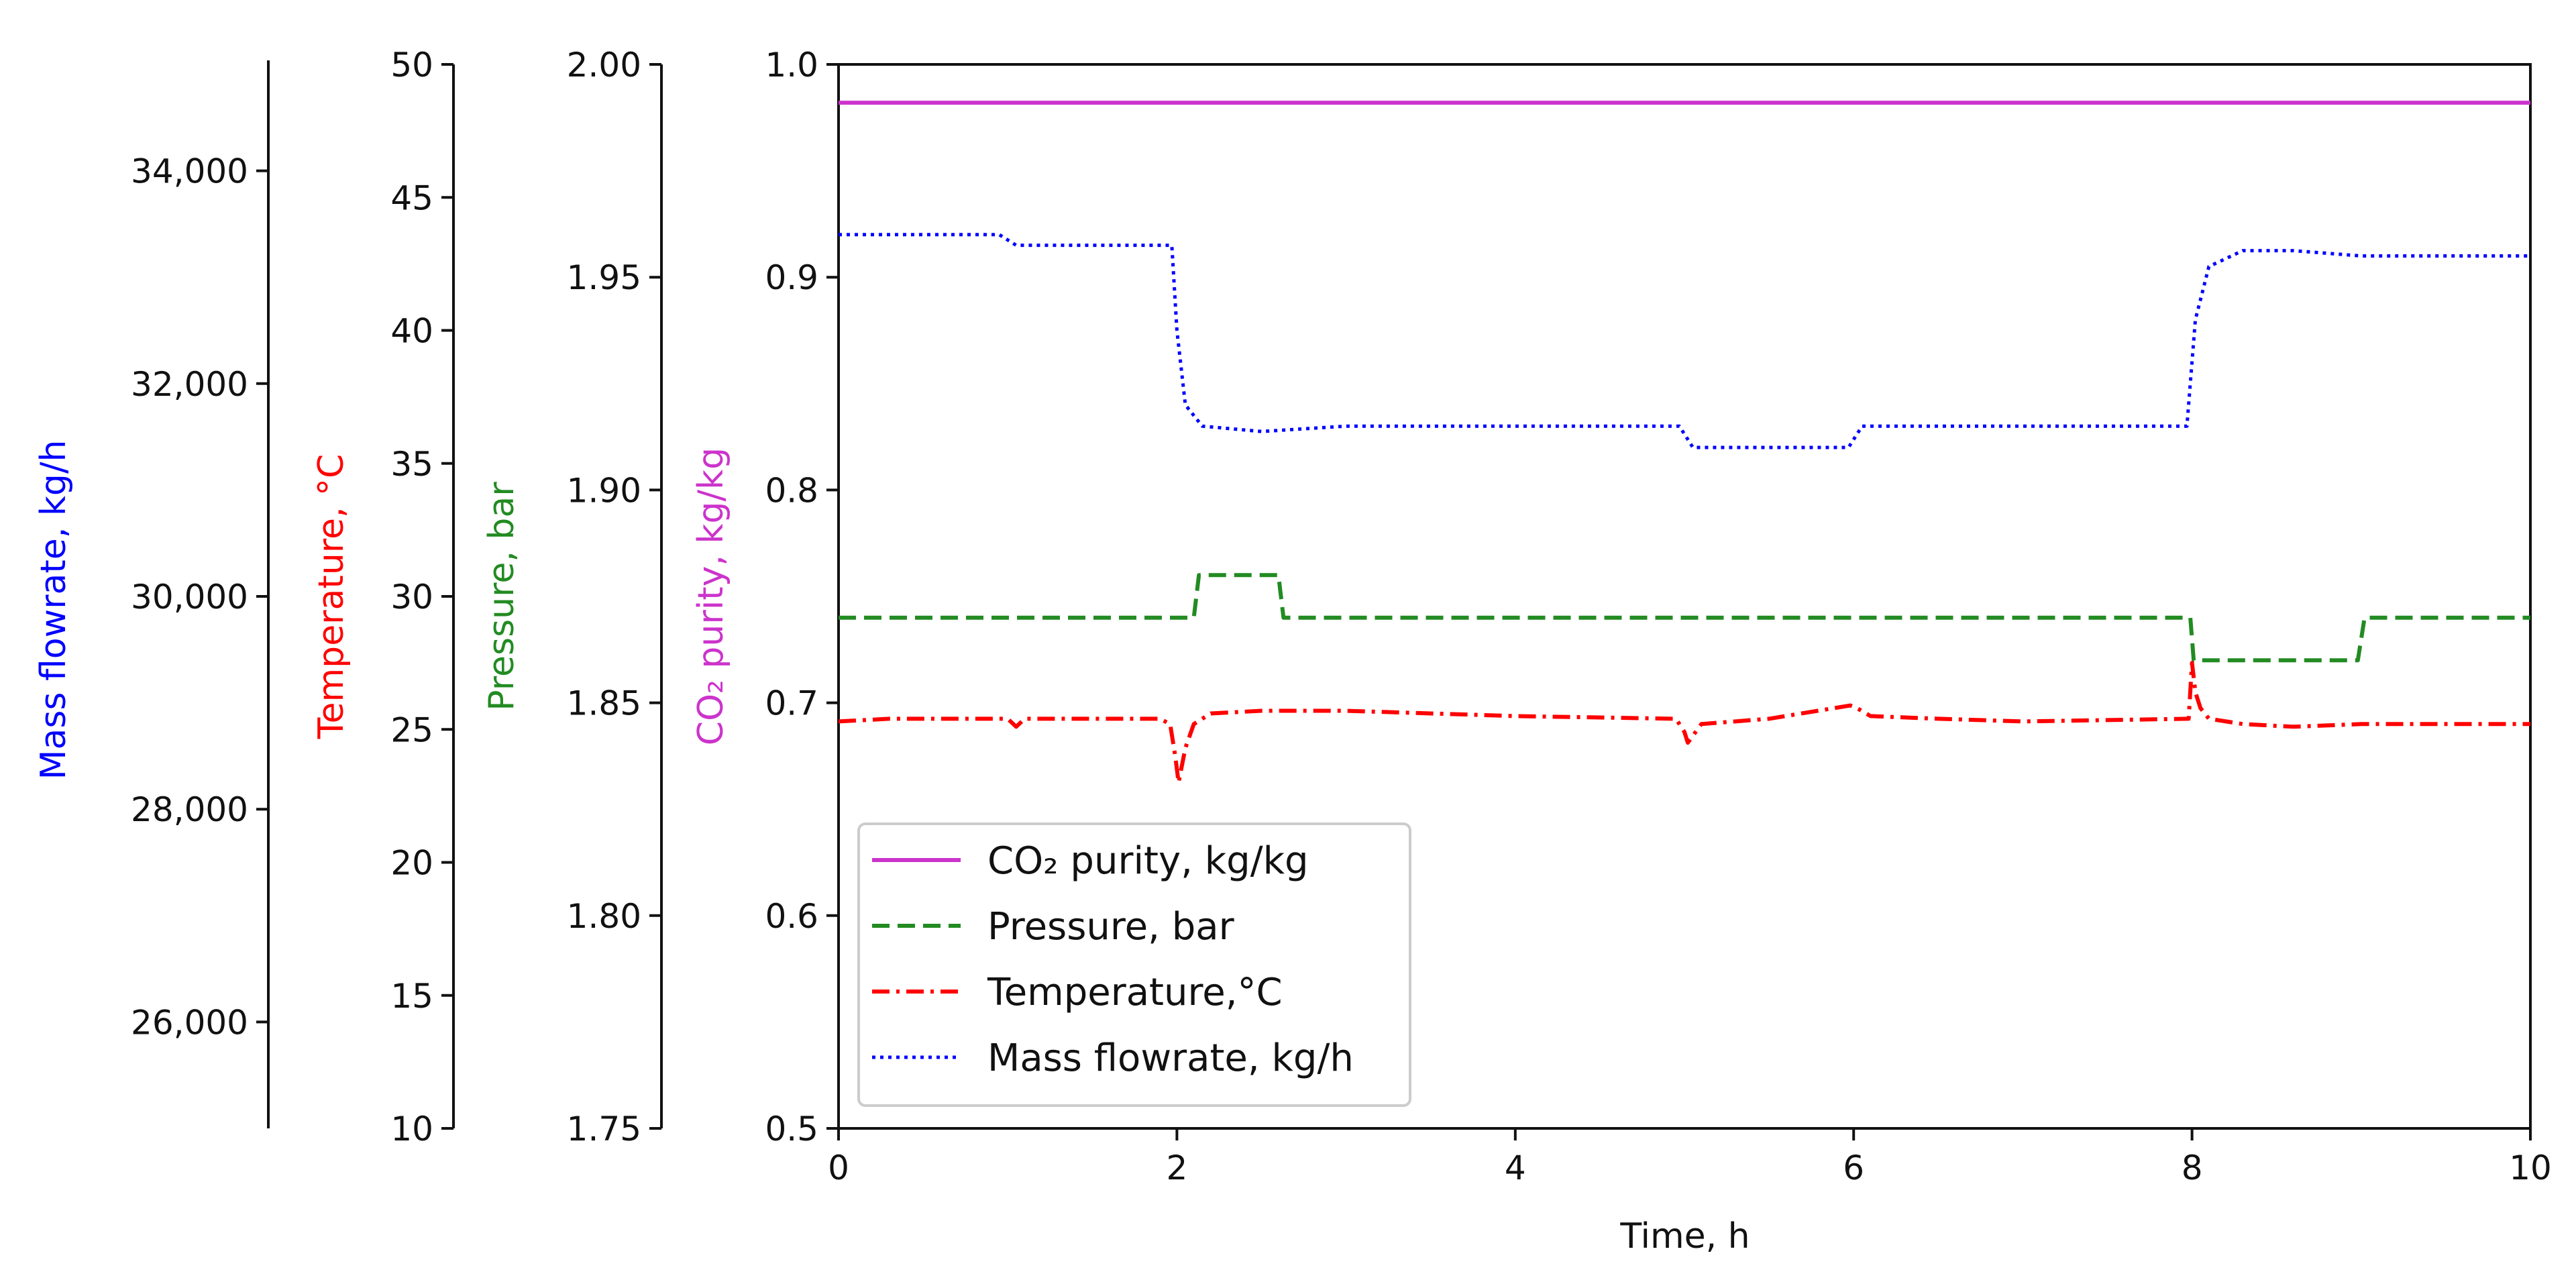  I want to click on x-tick-label: 4, so click(1515, 1168).